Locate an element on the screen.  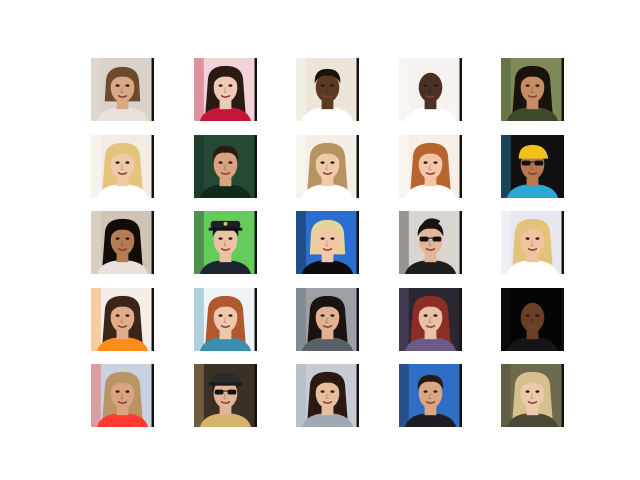
face-thumbnail-r2-c2 is located at coordinates (225, 166).